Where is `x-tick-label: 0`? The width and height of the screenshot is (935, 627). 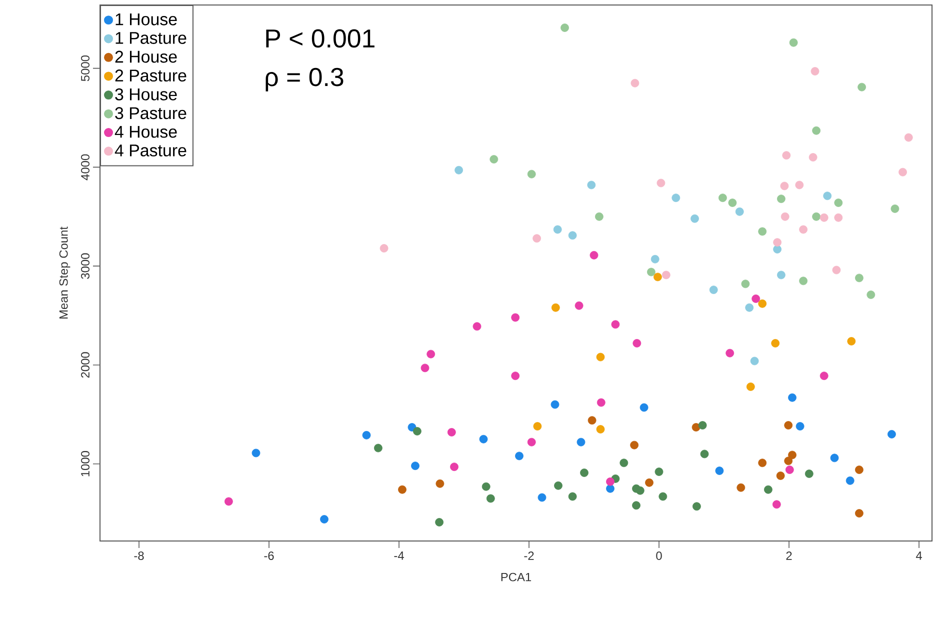 x-tick-label: 0 is located at coordinates (659, 556).